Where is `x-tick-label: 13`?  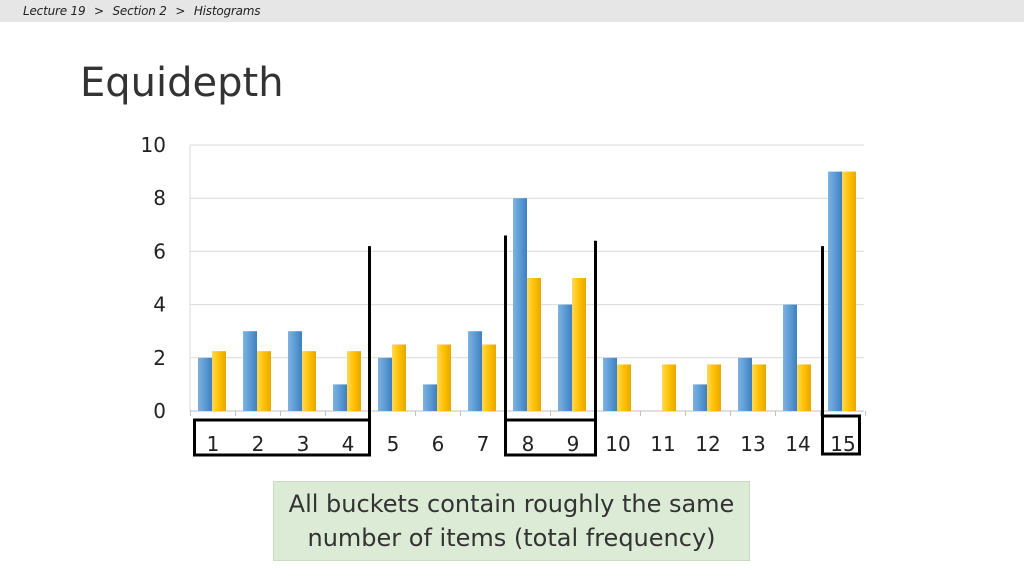
x-tick-label: 13 is located at coordinates (752, 444).